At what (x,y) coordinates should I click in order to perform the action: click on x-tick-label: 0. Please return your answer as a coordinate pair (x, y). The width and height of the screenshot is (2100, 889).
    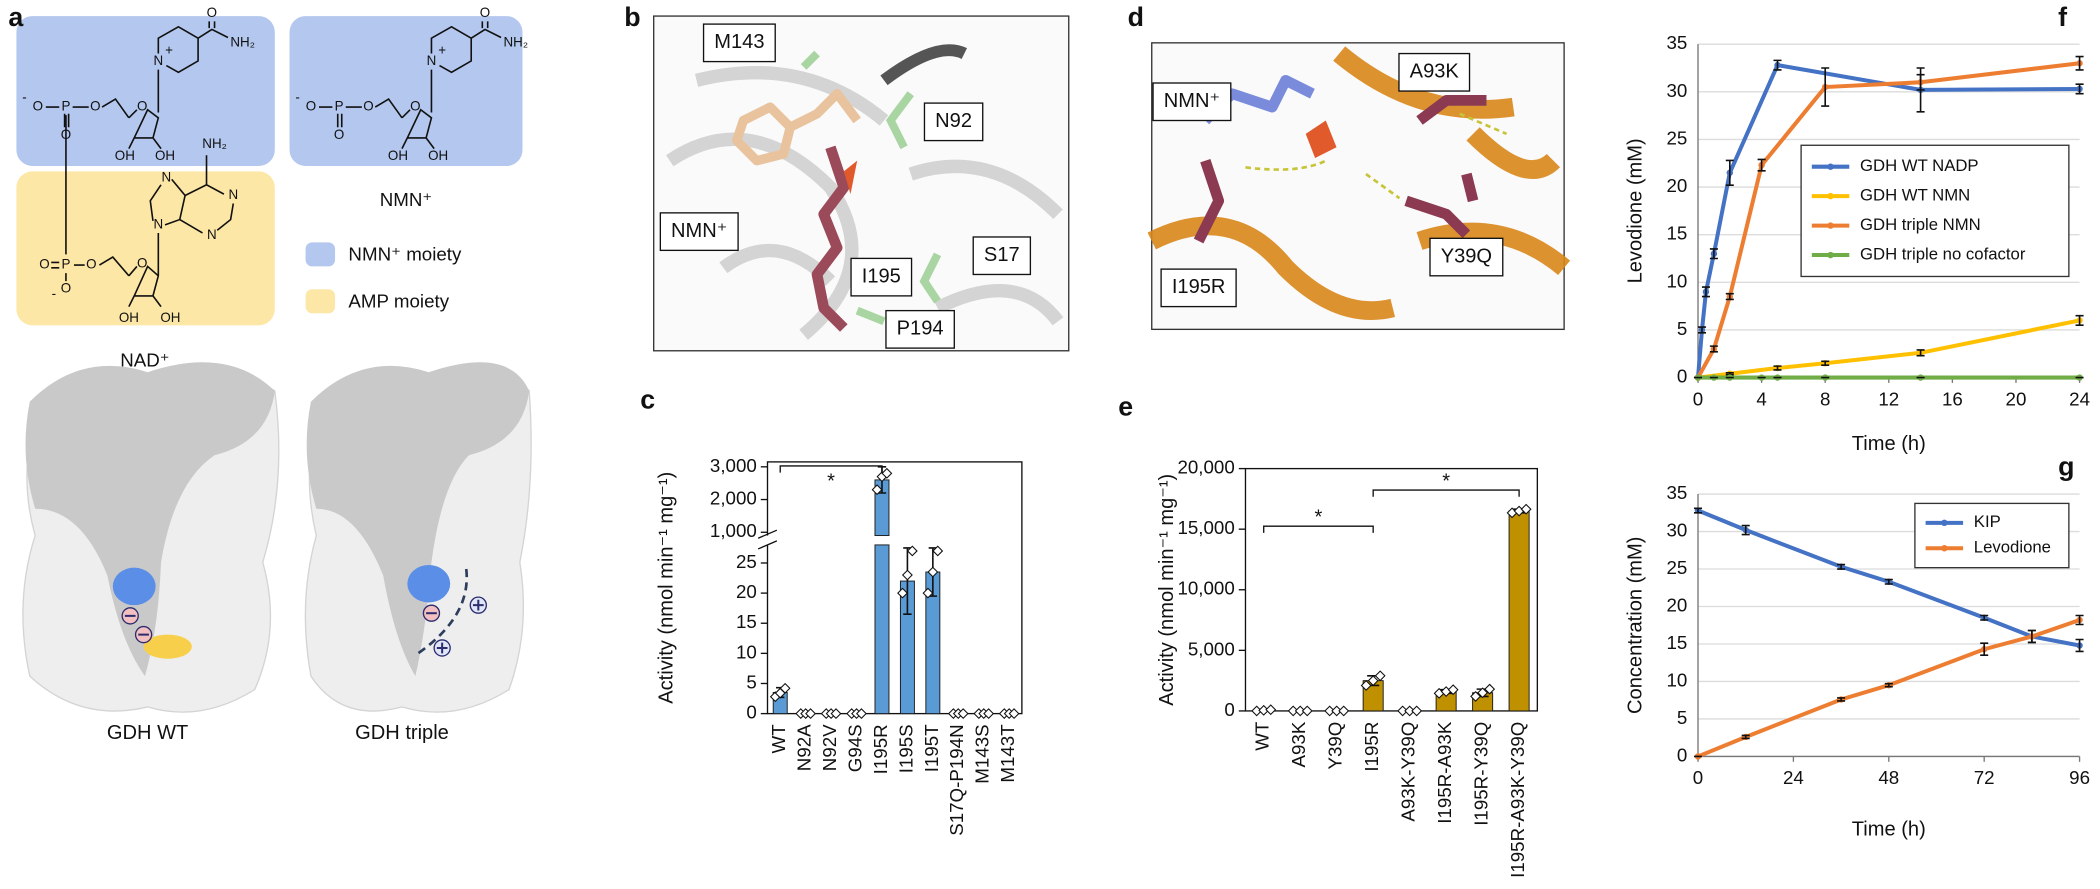
    Looking at the image, I should click on (1698, 777).